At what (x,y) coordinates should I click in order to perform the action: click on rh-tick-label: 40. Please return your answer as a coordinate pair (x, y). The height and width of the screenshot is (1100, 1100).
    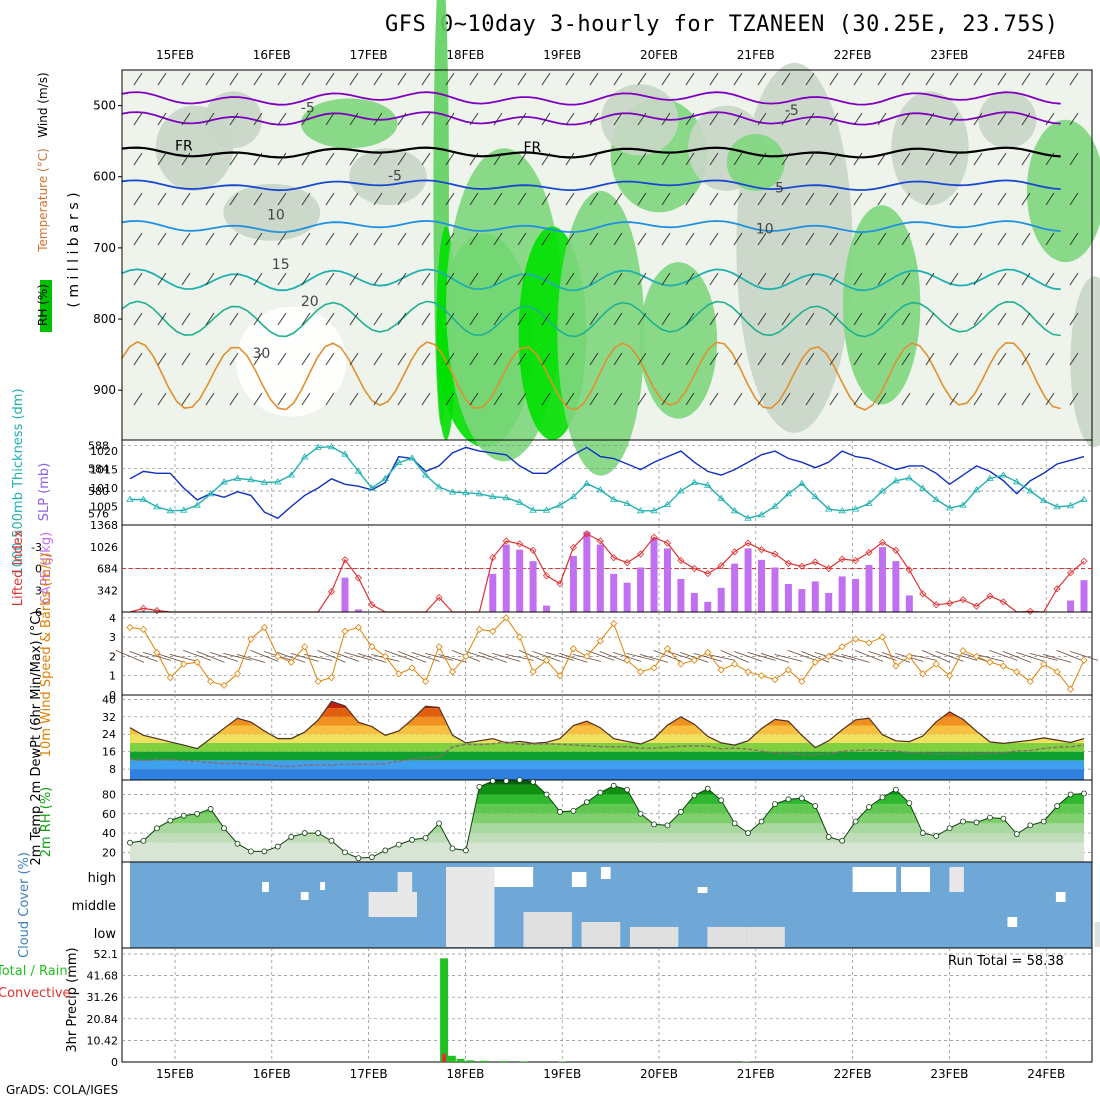
    Looking at the image, I should click on (109, 833).